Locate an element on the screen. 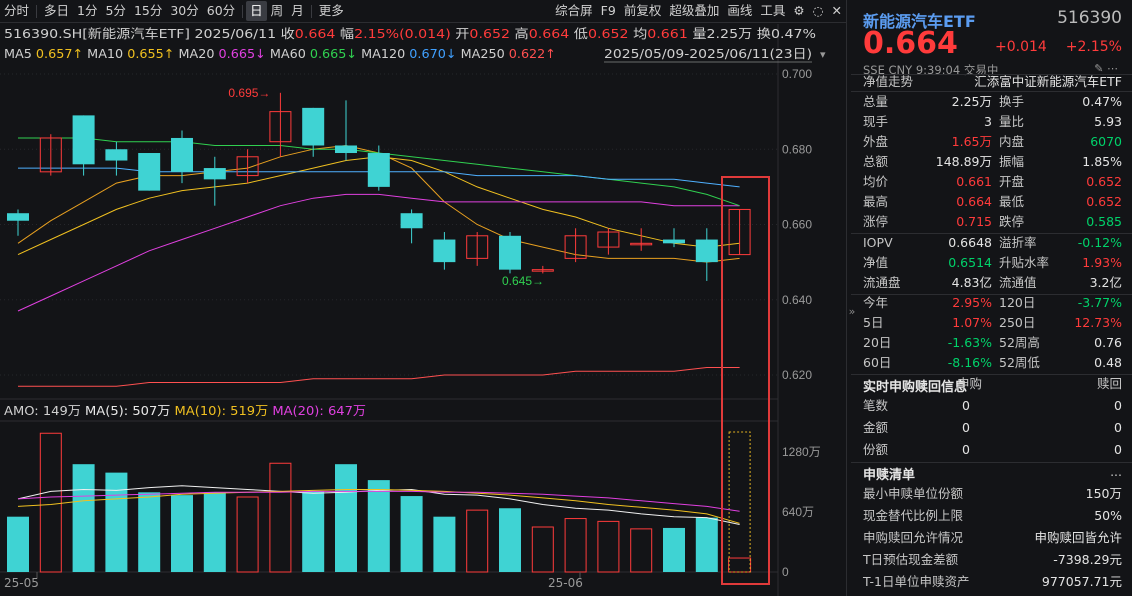 This screenshot has width=1132, height=596. period-tab-6: 60分 is located at coordinates (221, 10).